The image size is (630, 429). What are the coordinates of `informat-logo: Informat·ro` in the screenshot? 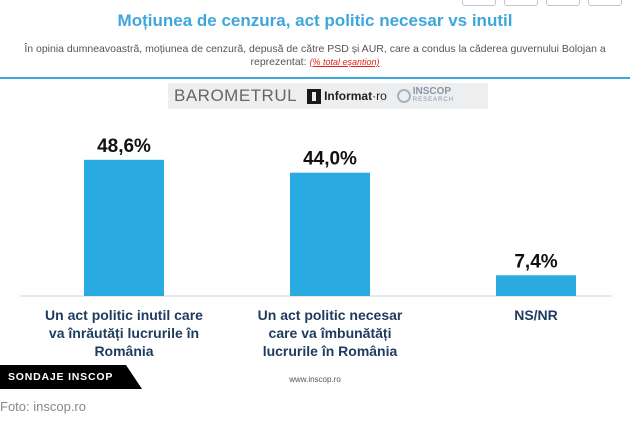 It's located at (355, 96).